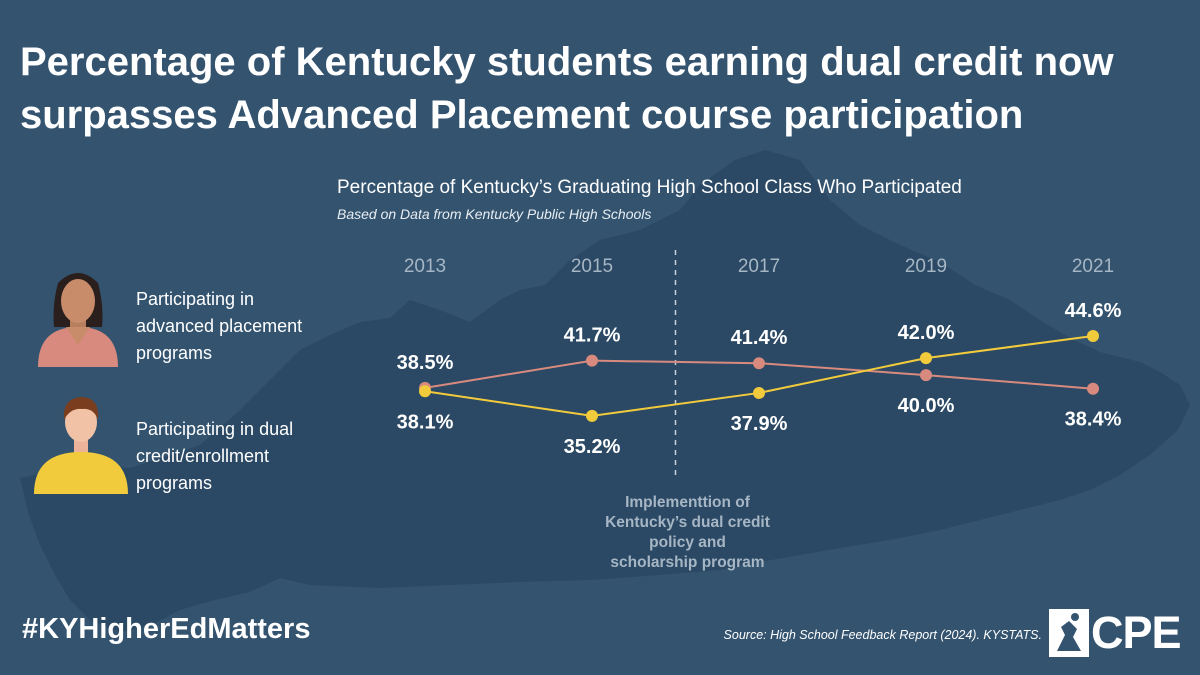 The image size is (1200, 675). Describe the element at coordinates (1093, 266) in the screenshot. I see `year-label-2021: 2021` at that location.